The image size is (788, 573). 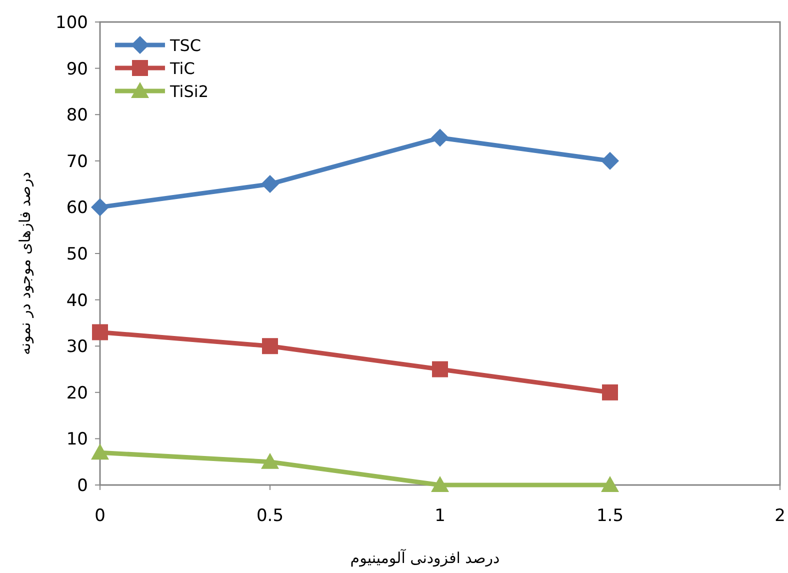 I want to click on y-tick-label: 70, so click(x=77, y=162).